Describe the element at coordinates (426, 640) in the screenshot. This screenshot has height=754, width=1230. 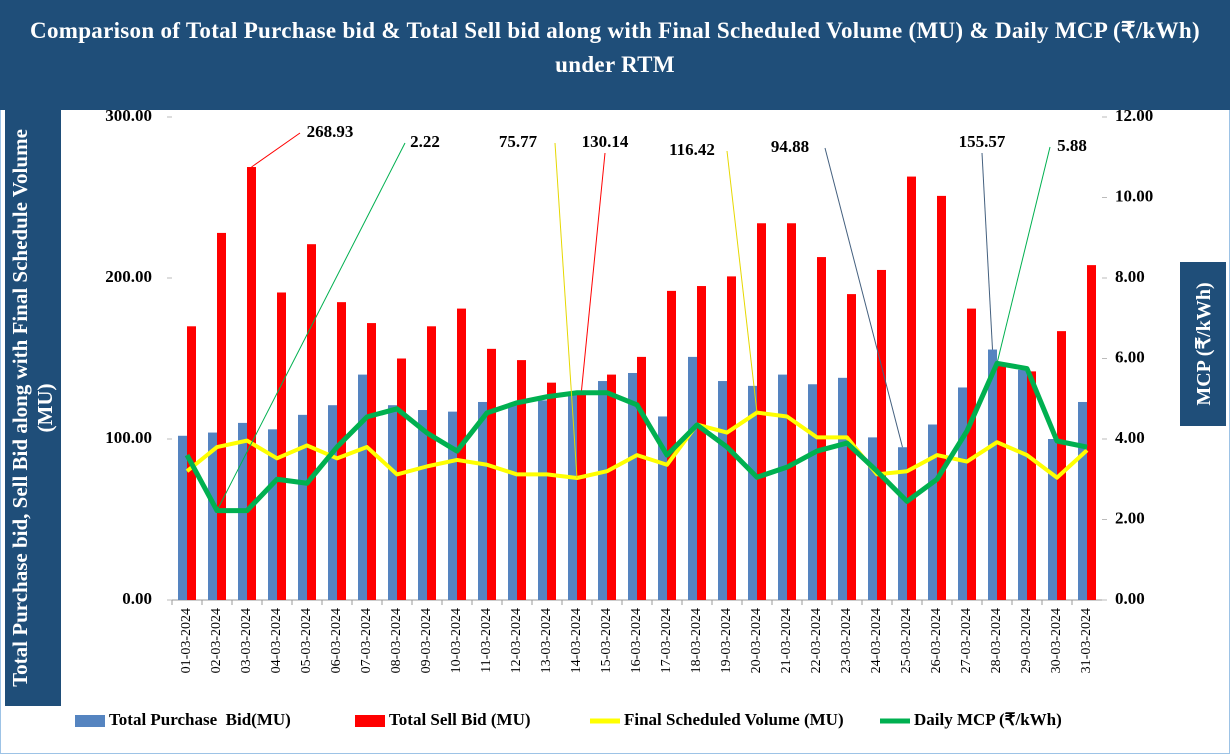
I see `x-tick-label: 09-03-2024` at that location.